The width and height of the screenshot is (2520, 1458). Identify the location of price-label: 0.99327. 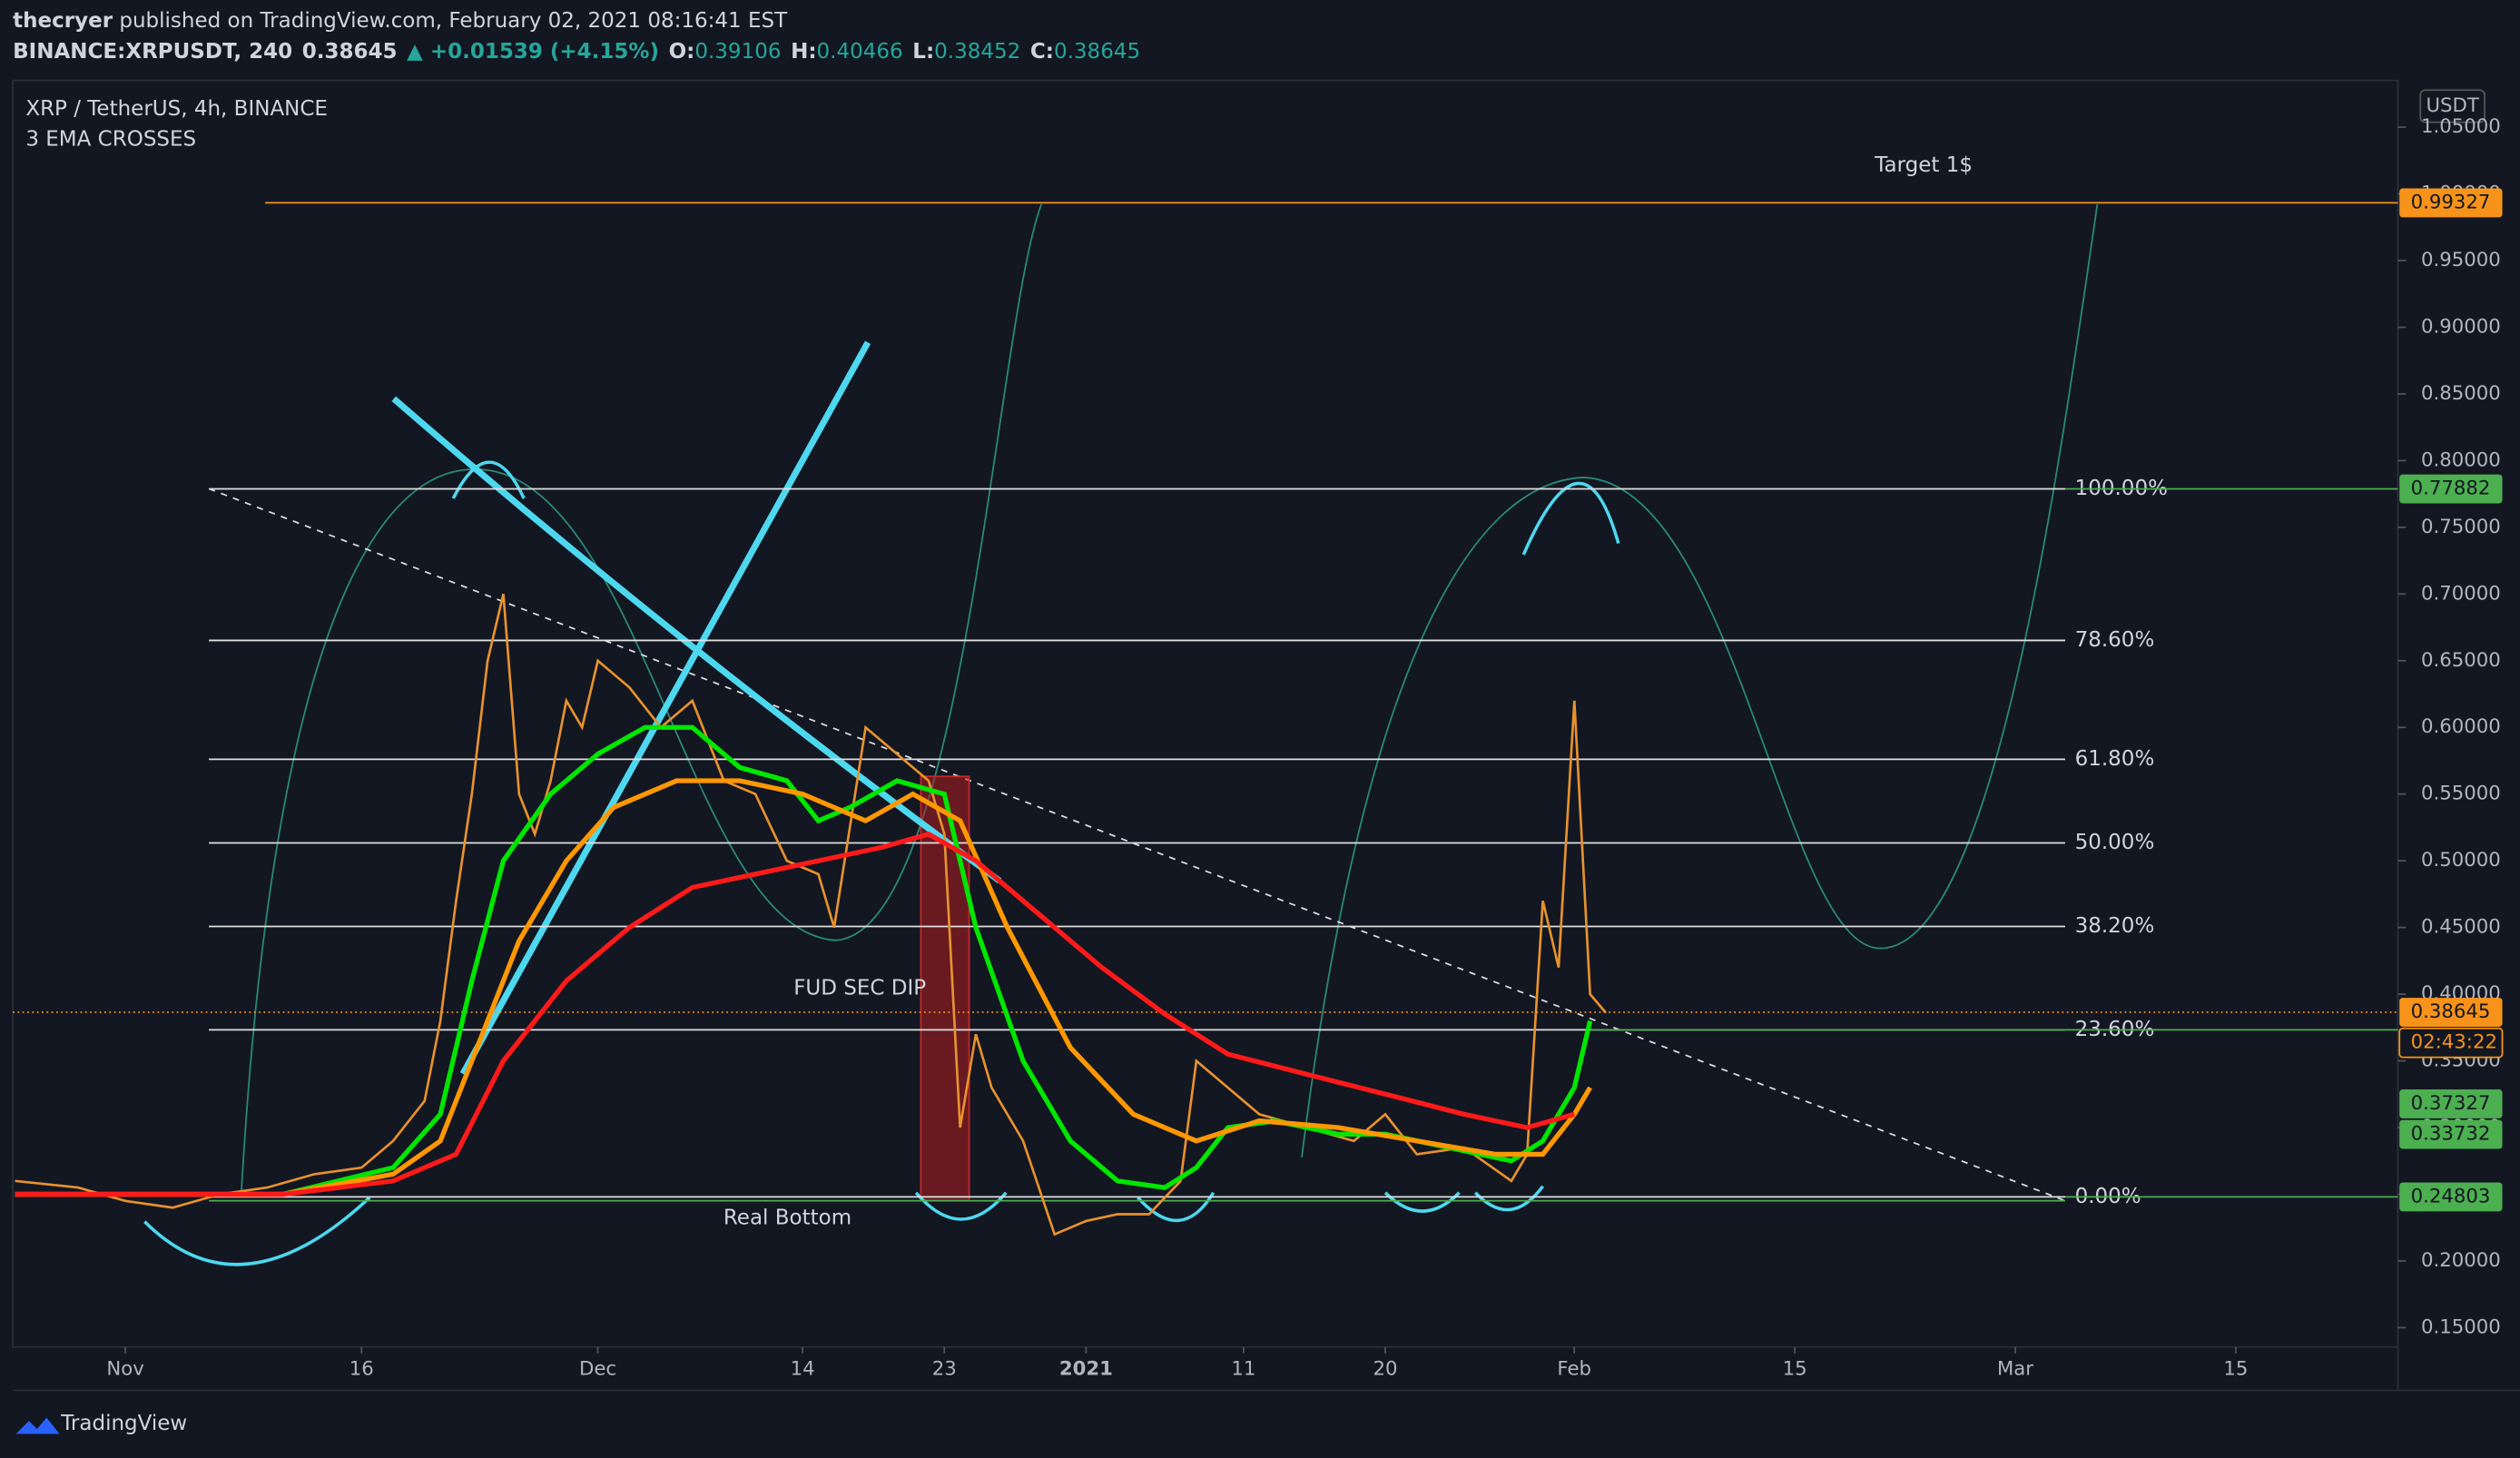
(2451, 202).